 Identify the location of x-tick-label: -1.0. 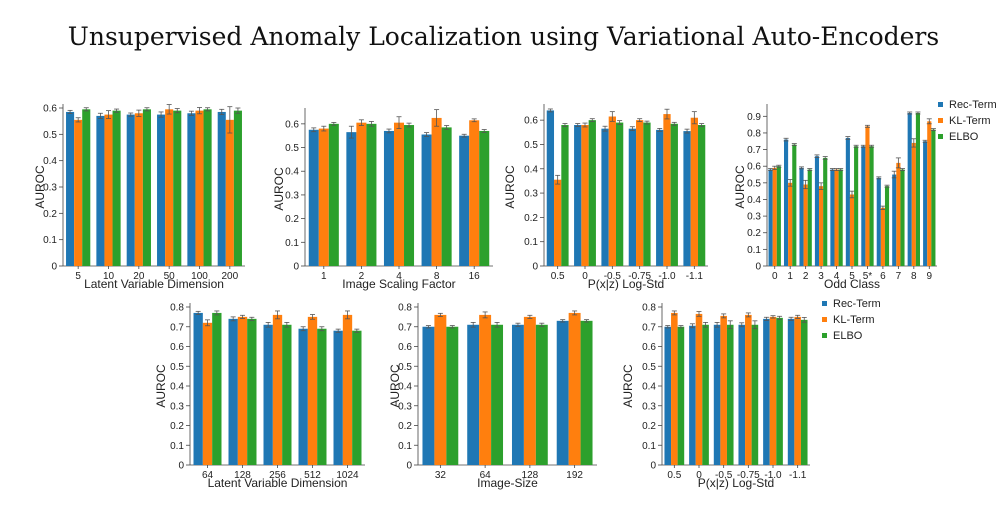
(667, 276).